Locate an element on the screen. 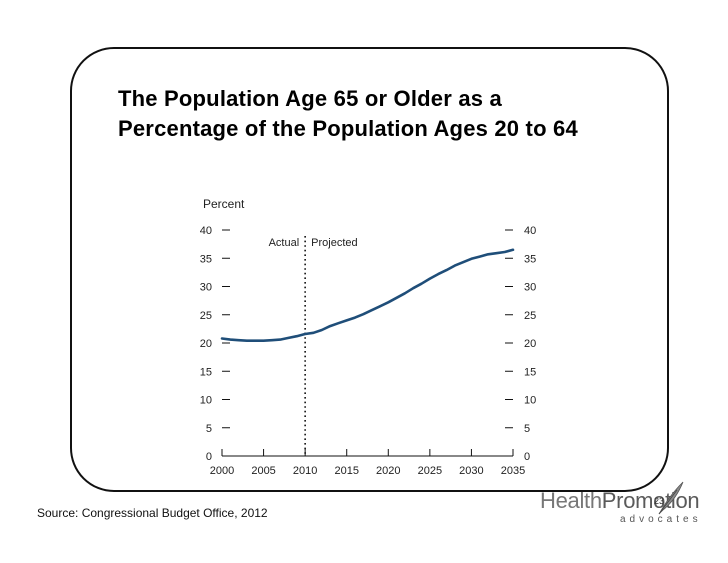  y-tick-label-left-5: 25 is located at coordinates (206, 316).